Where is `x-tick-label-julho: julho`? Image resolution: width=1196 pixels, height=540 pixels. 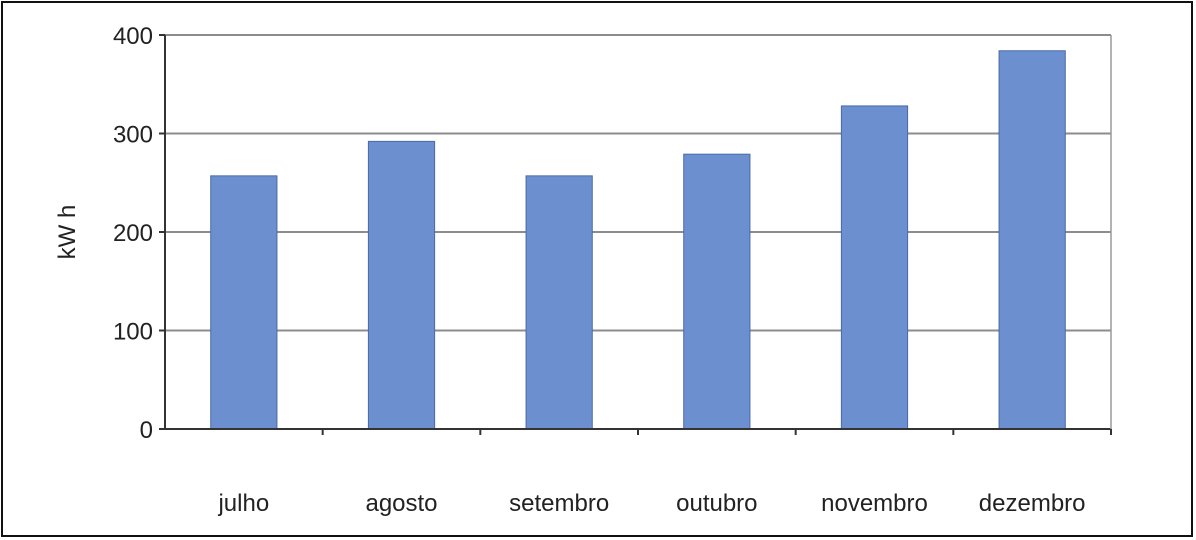 x-tick-label-julho: julho is located at coordinates (243, 503).